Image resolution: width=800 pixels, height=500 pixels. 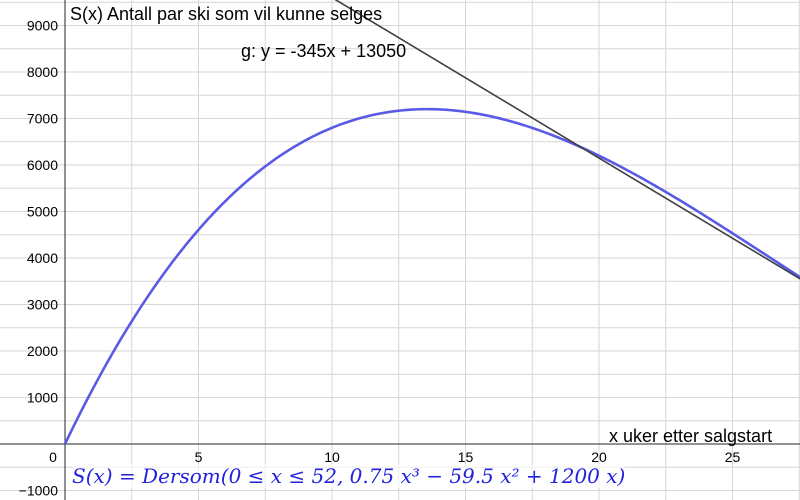 I want to click on y-tick-label: 8000, so click(x=42, y=72).